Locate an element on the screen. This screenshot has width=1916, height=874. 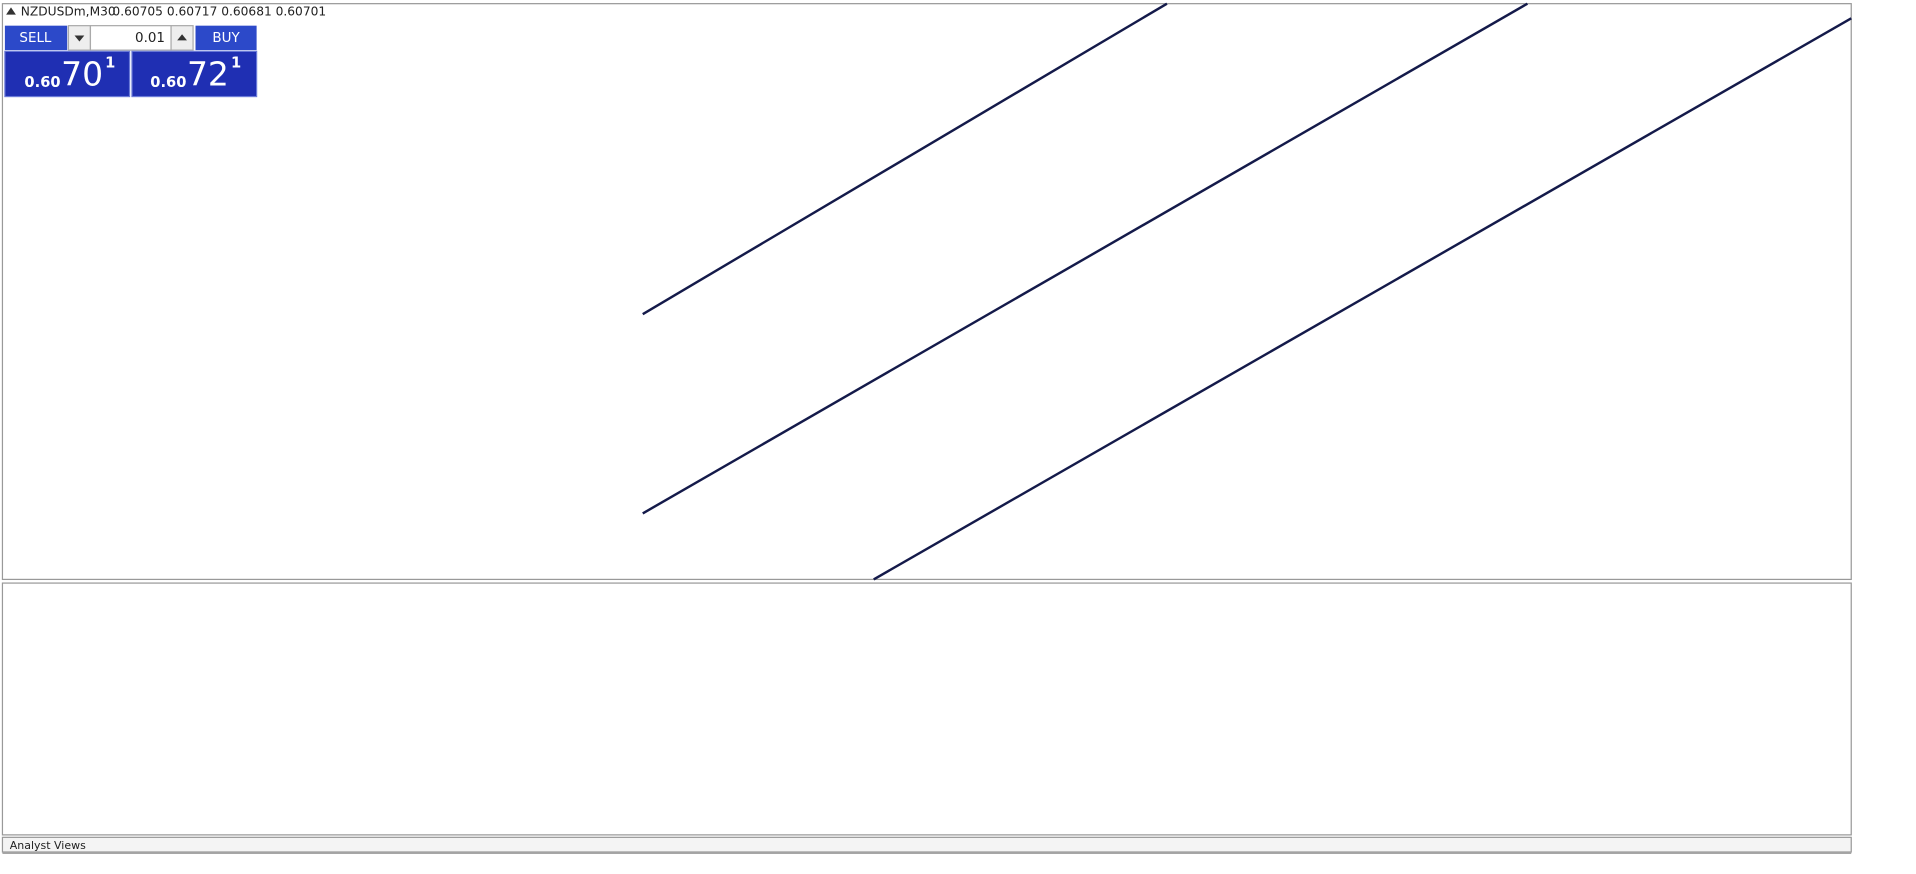
ask-box is located at coordinates (194, 74).